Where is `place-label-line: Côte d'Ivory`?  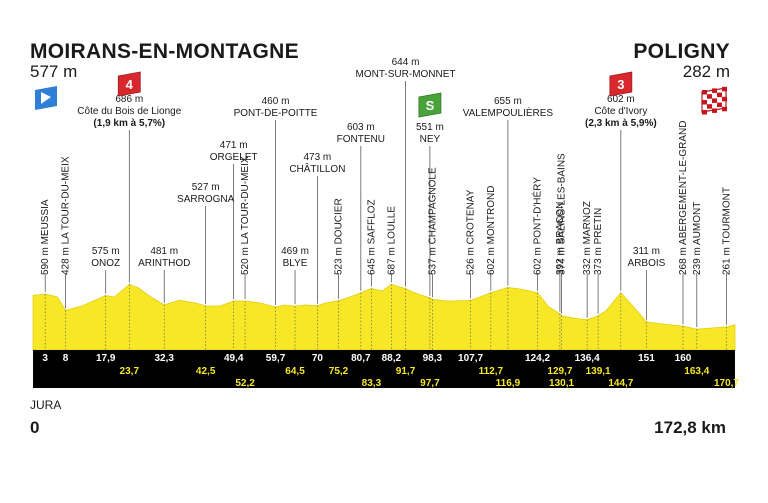 place-label-line: Côte d'Ivory is located at coordinates (620, 111).